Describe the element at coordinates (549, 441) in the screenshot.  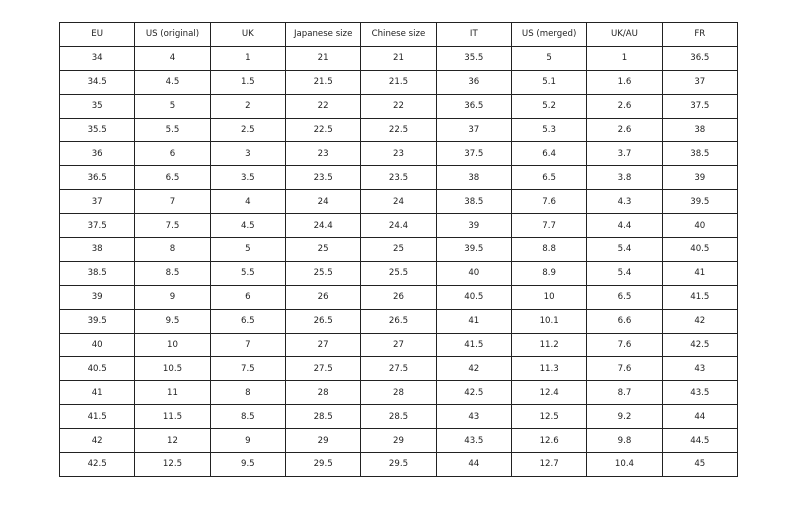
I see `table-cell: 12.6` at that location.